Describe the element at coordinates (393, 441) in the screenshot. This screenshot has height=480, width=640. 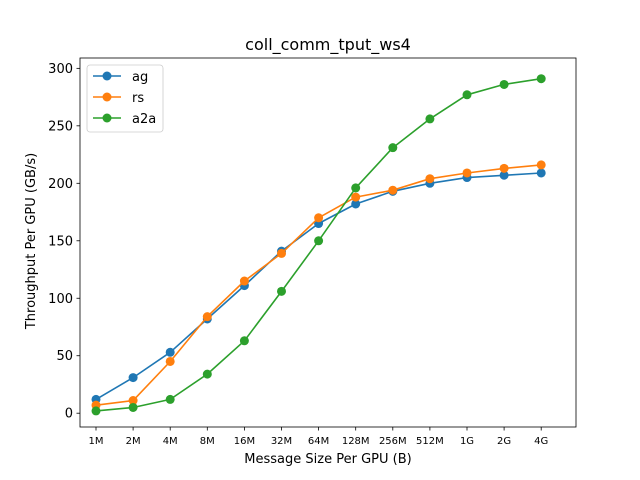
I see `x-tick-label: 256M` at that location.